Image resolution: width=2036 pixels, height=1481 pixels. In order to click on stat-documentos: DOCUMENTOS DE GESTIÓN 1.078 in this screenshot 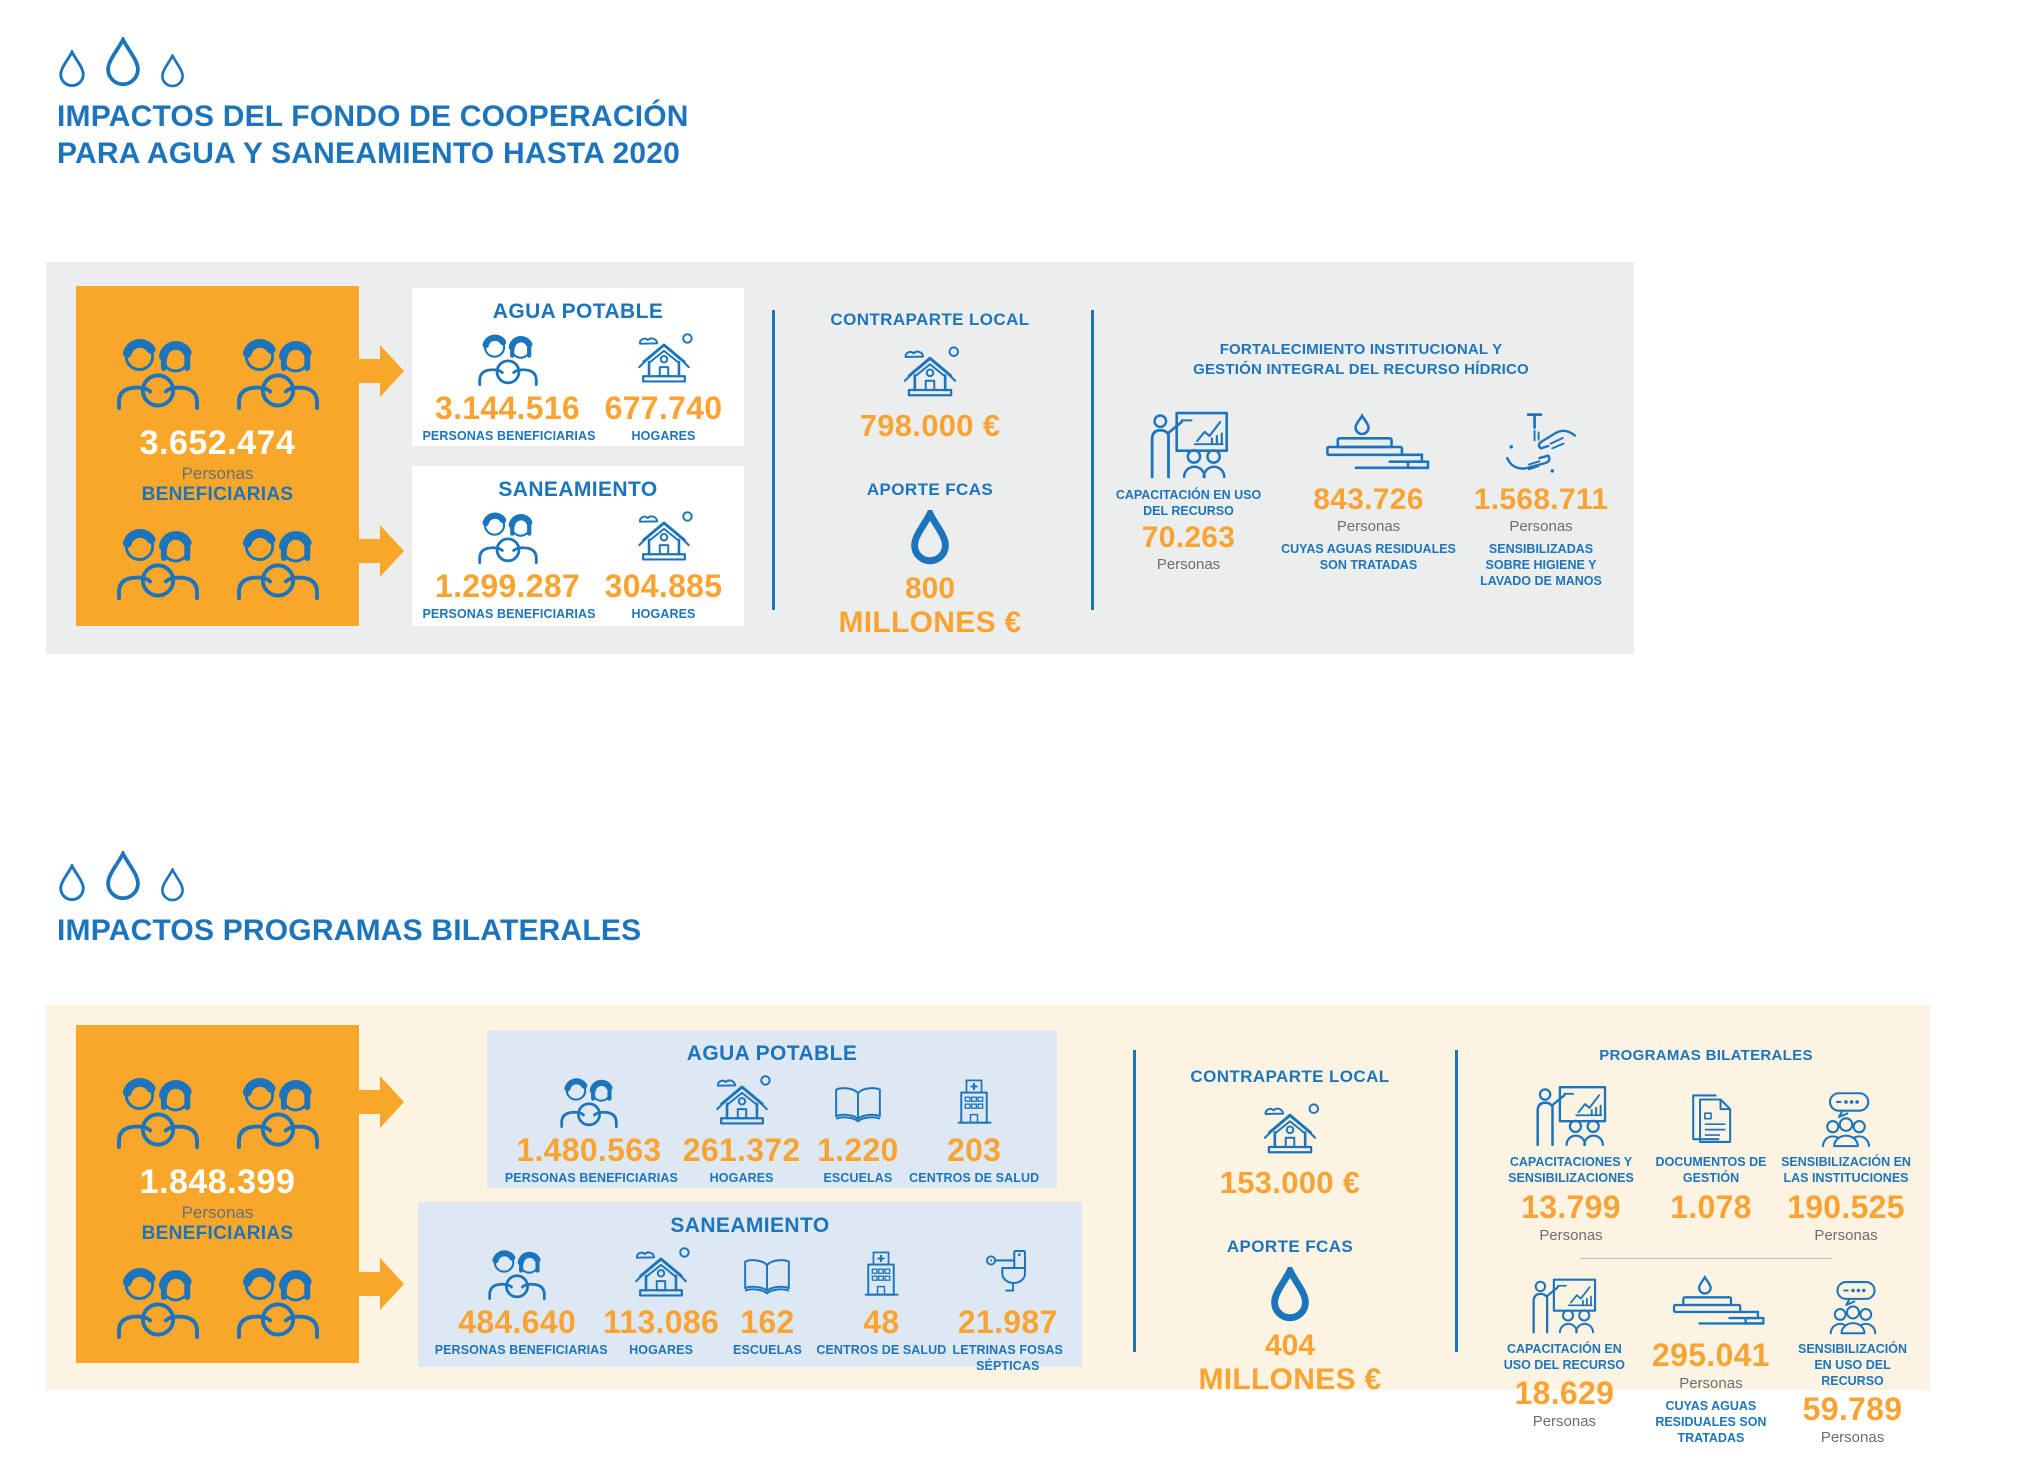, I will do `click(1711, 1163)`.